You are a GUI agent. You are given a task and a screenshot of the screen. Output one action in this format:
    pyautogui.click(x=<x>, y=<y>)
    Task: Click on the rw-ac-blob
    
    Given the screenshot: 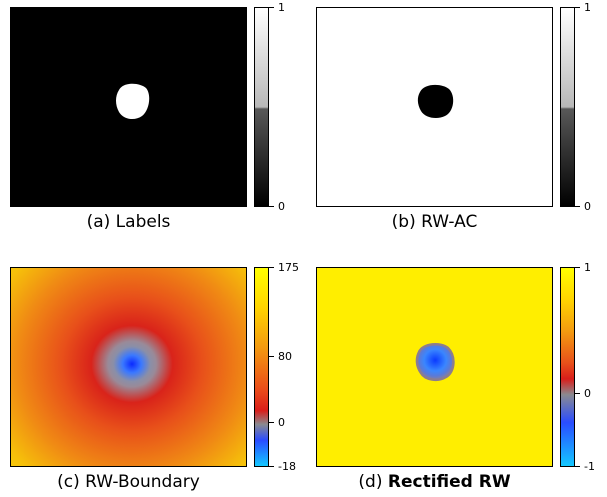 What is the action you would take?
    pyautogui.click(x=435, y=101)
    